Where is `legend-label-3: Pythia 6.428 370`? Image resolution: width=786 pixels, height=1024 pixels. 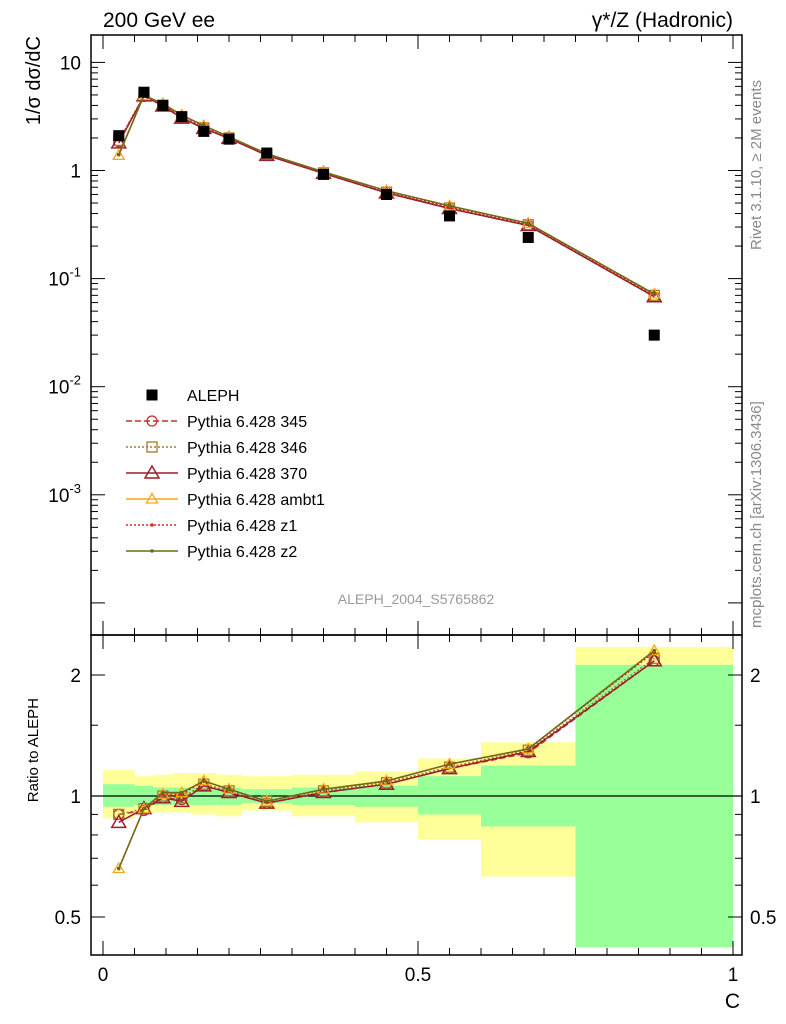 legend-label-3: Pythia 6.428 370 is located at coordinates (247, 474).